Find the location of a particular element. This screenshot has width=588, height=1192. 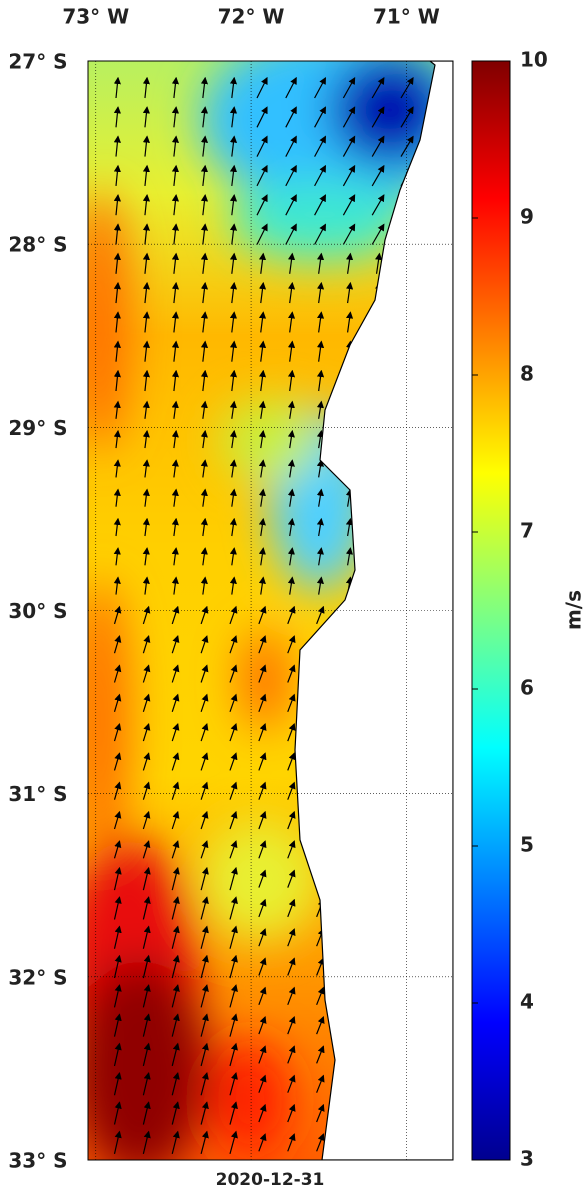

lat-tick-label: 30° S is located at coordinates (37, 611).